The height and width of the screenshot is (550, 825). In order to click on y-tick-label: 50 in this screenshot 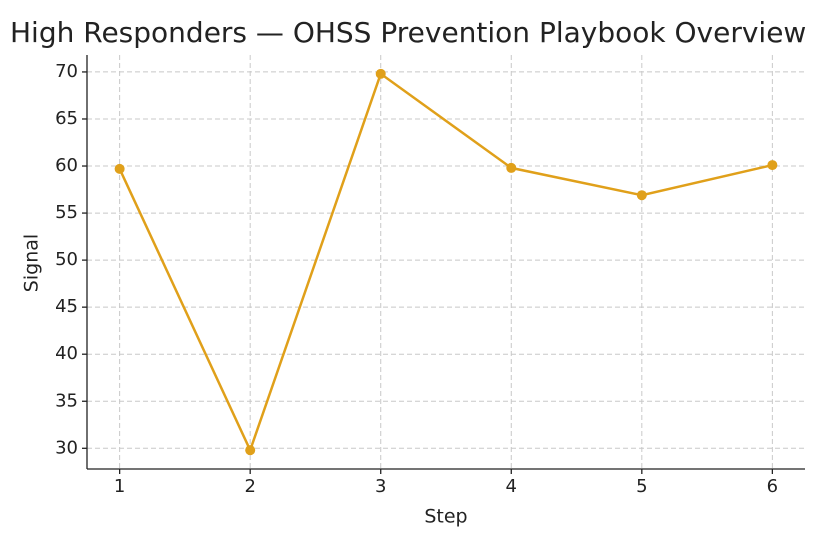, I will do `click(66, 259)`.